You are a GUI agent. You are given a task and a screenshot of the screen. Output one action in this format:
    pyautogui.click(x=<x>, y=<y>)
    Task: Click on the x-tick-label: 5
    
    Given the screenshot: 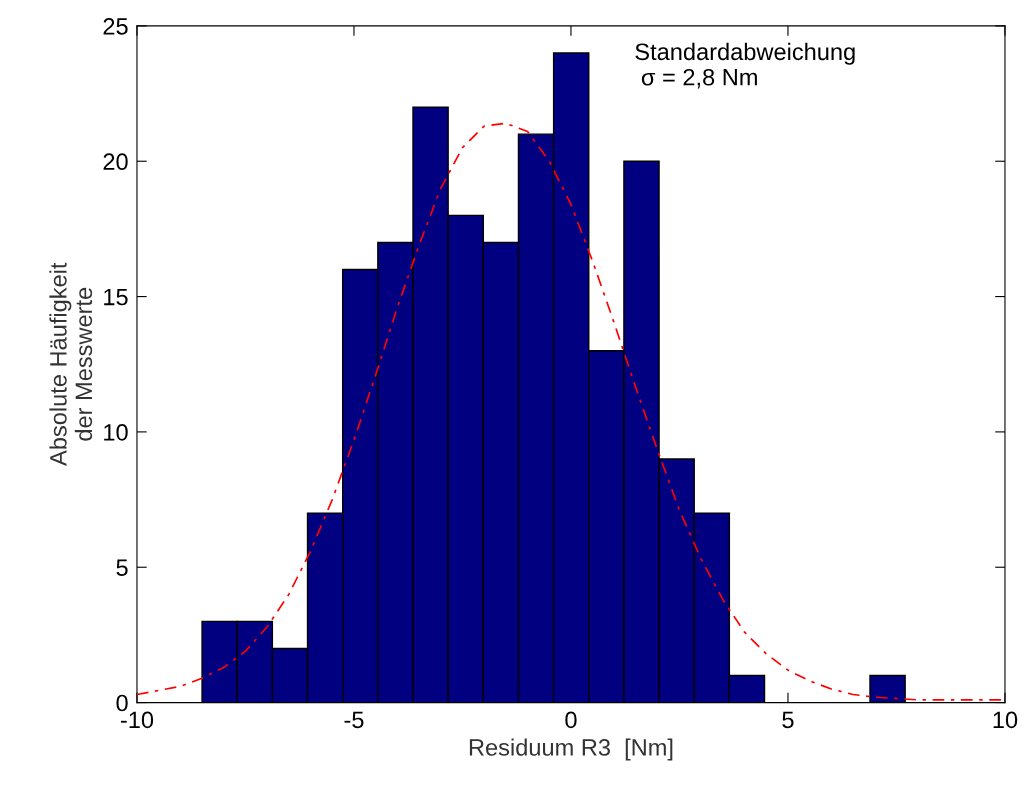 What is the action you would take?
    pyautogui.click(x=788, y=720)
    